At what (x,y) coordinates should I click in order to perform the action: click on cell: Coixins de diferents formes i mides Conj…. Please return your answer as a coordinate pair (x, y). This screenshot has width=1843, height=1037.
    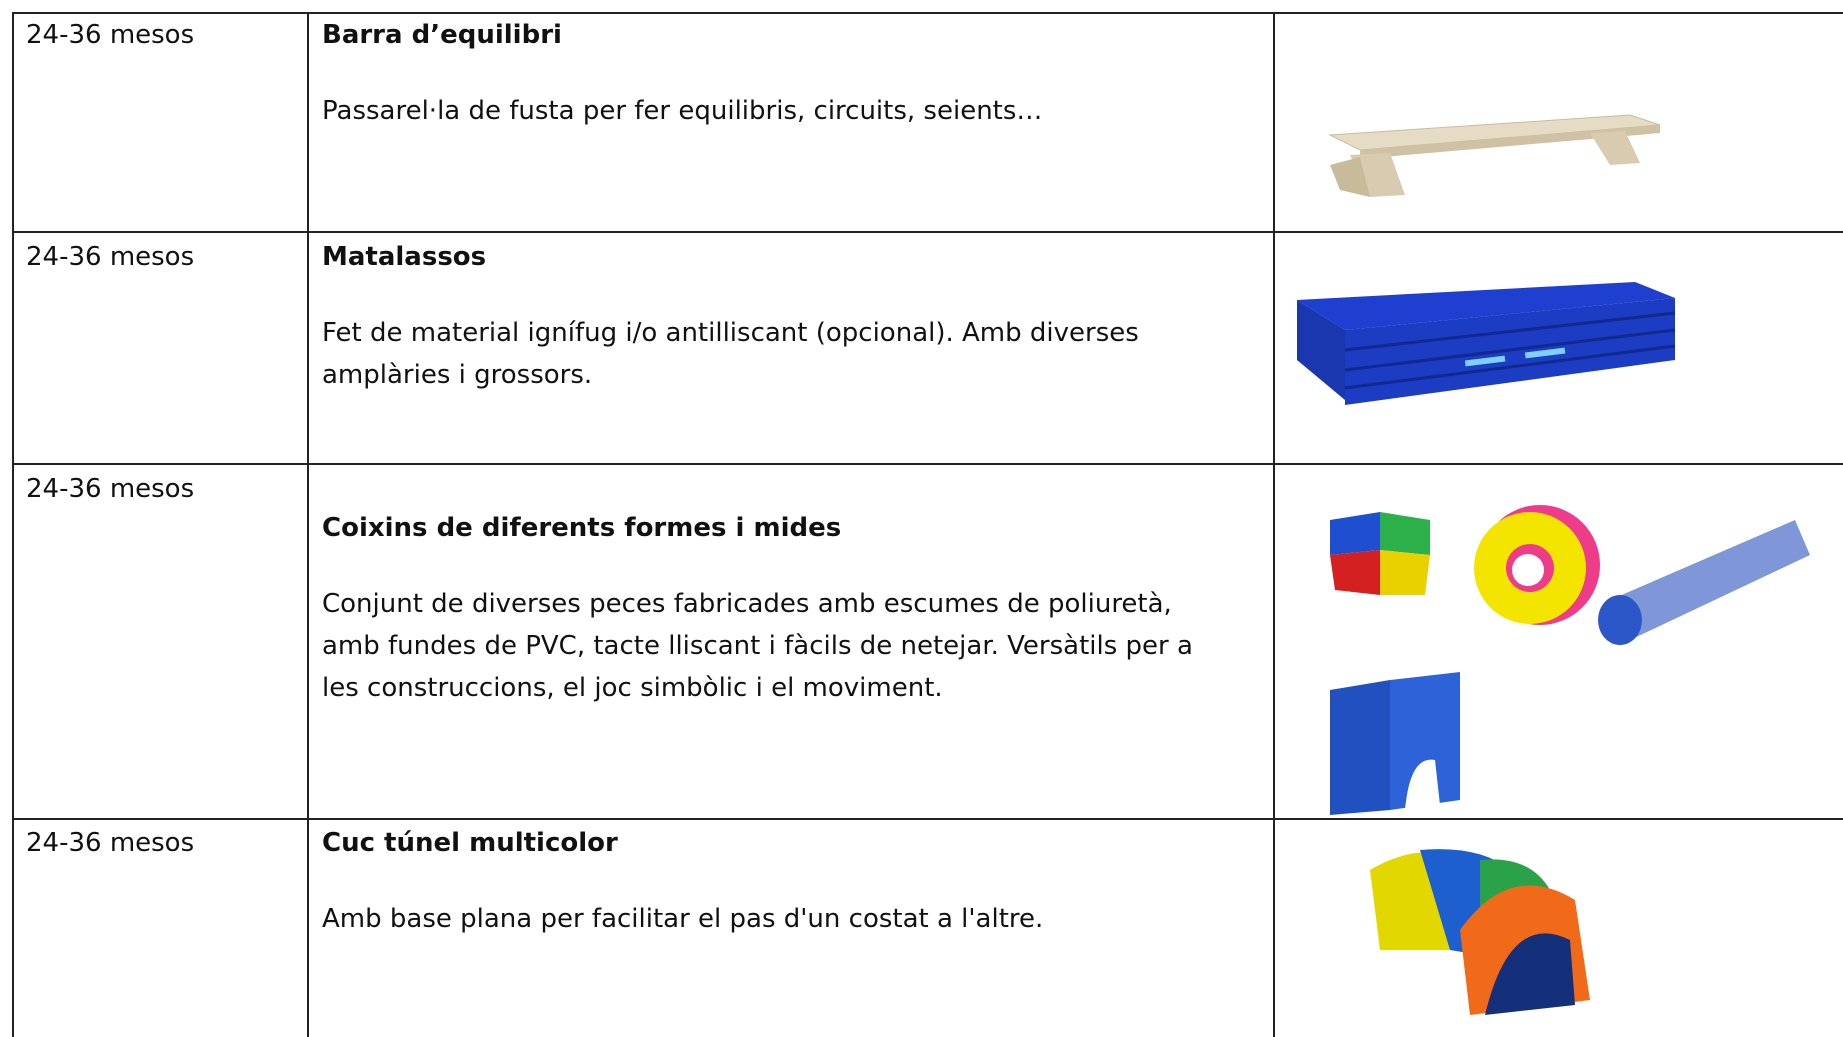
    Looking at the image, I should click on (772, 608).